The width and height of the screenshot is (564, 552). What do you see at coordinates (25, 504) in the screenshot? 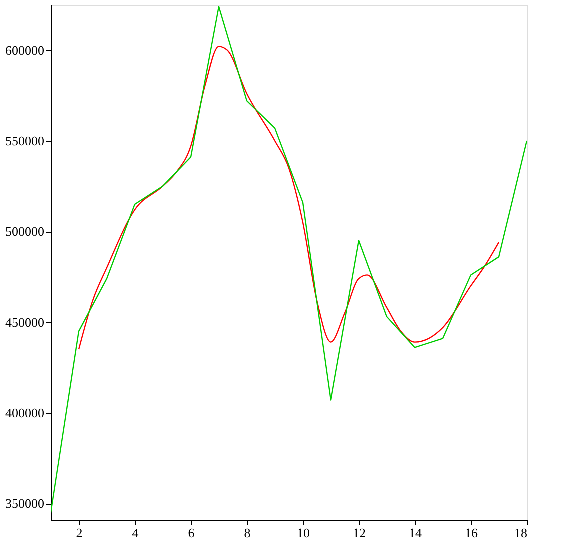
I see `y-tick-label: 350000` at bounding box center [25, 504].